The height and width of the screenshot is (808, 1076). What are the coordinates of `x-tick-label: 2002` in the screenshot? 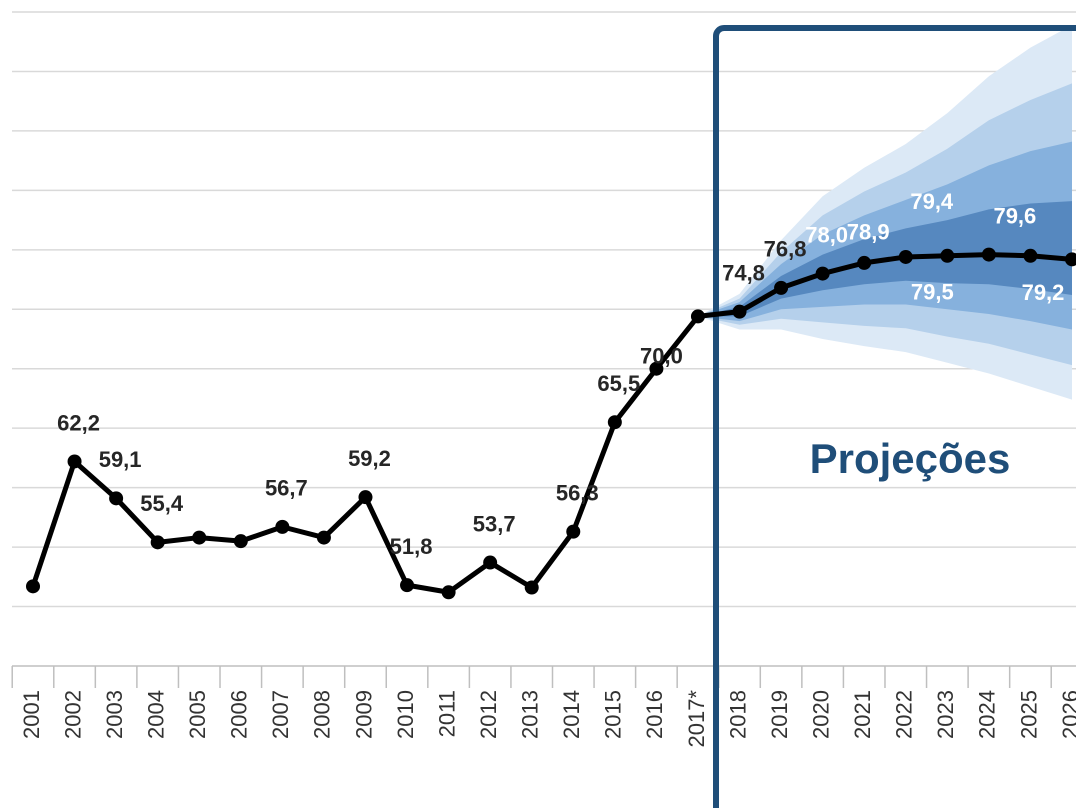 It's located at (72, 714).